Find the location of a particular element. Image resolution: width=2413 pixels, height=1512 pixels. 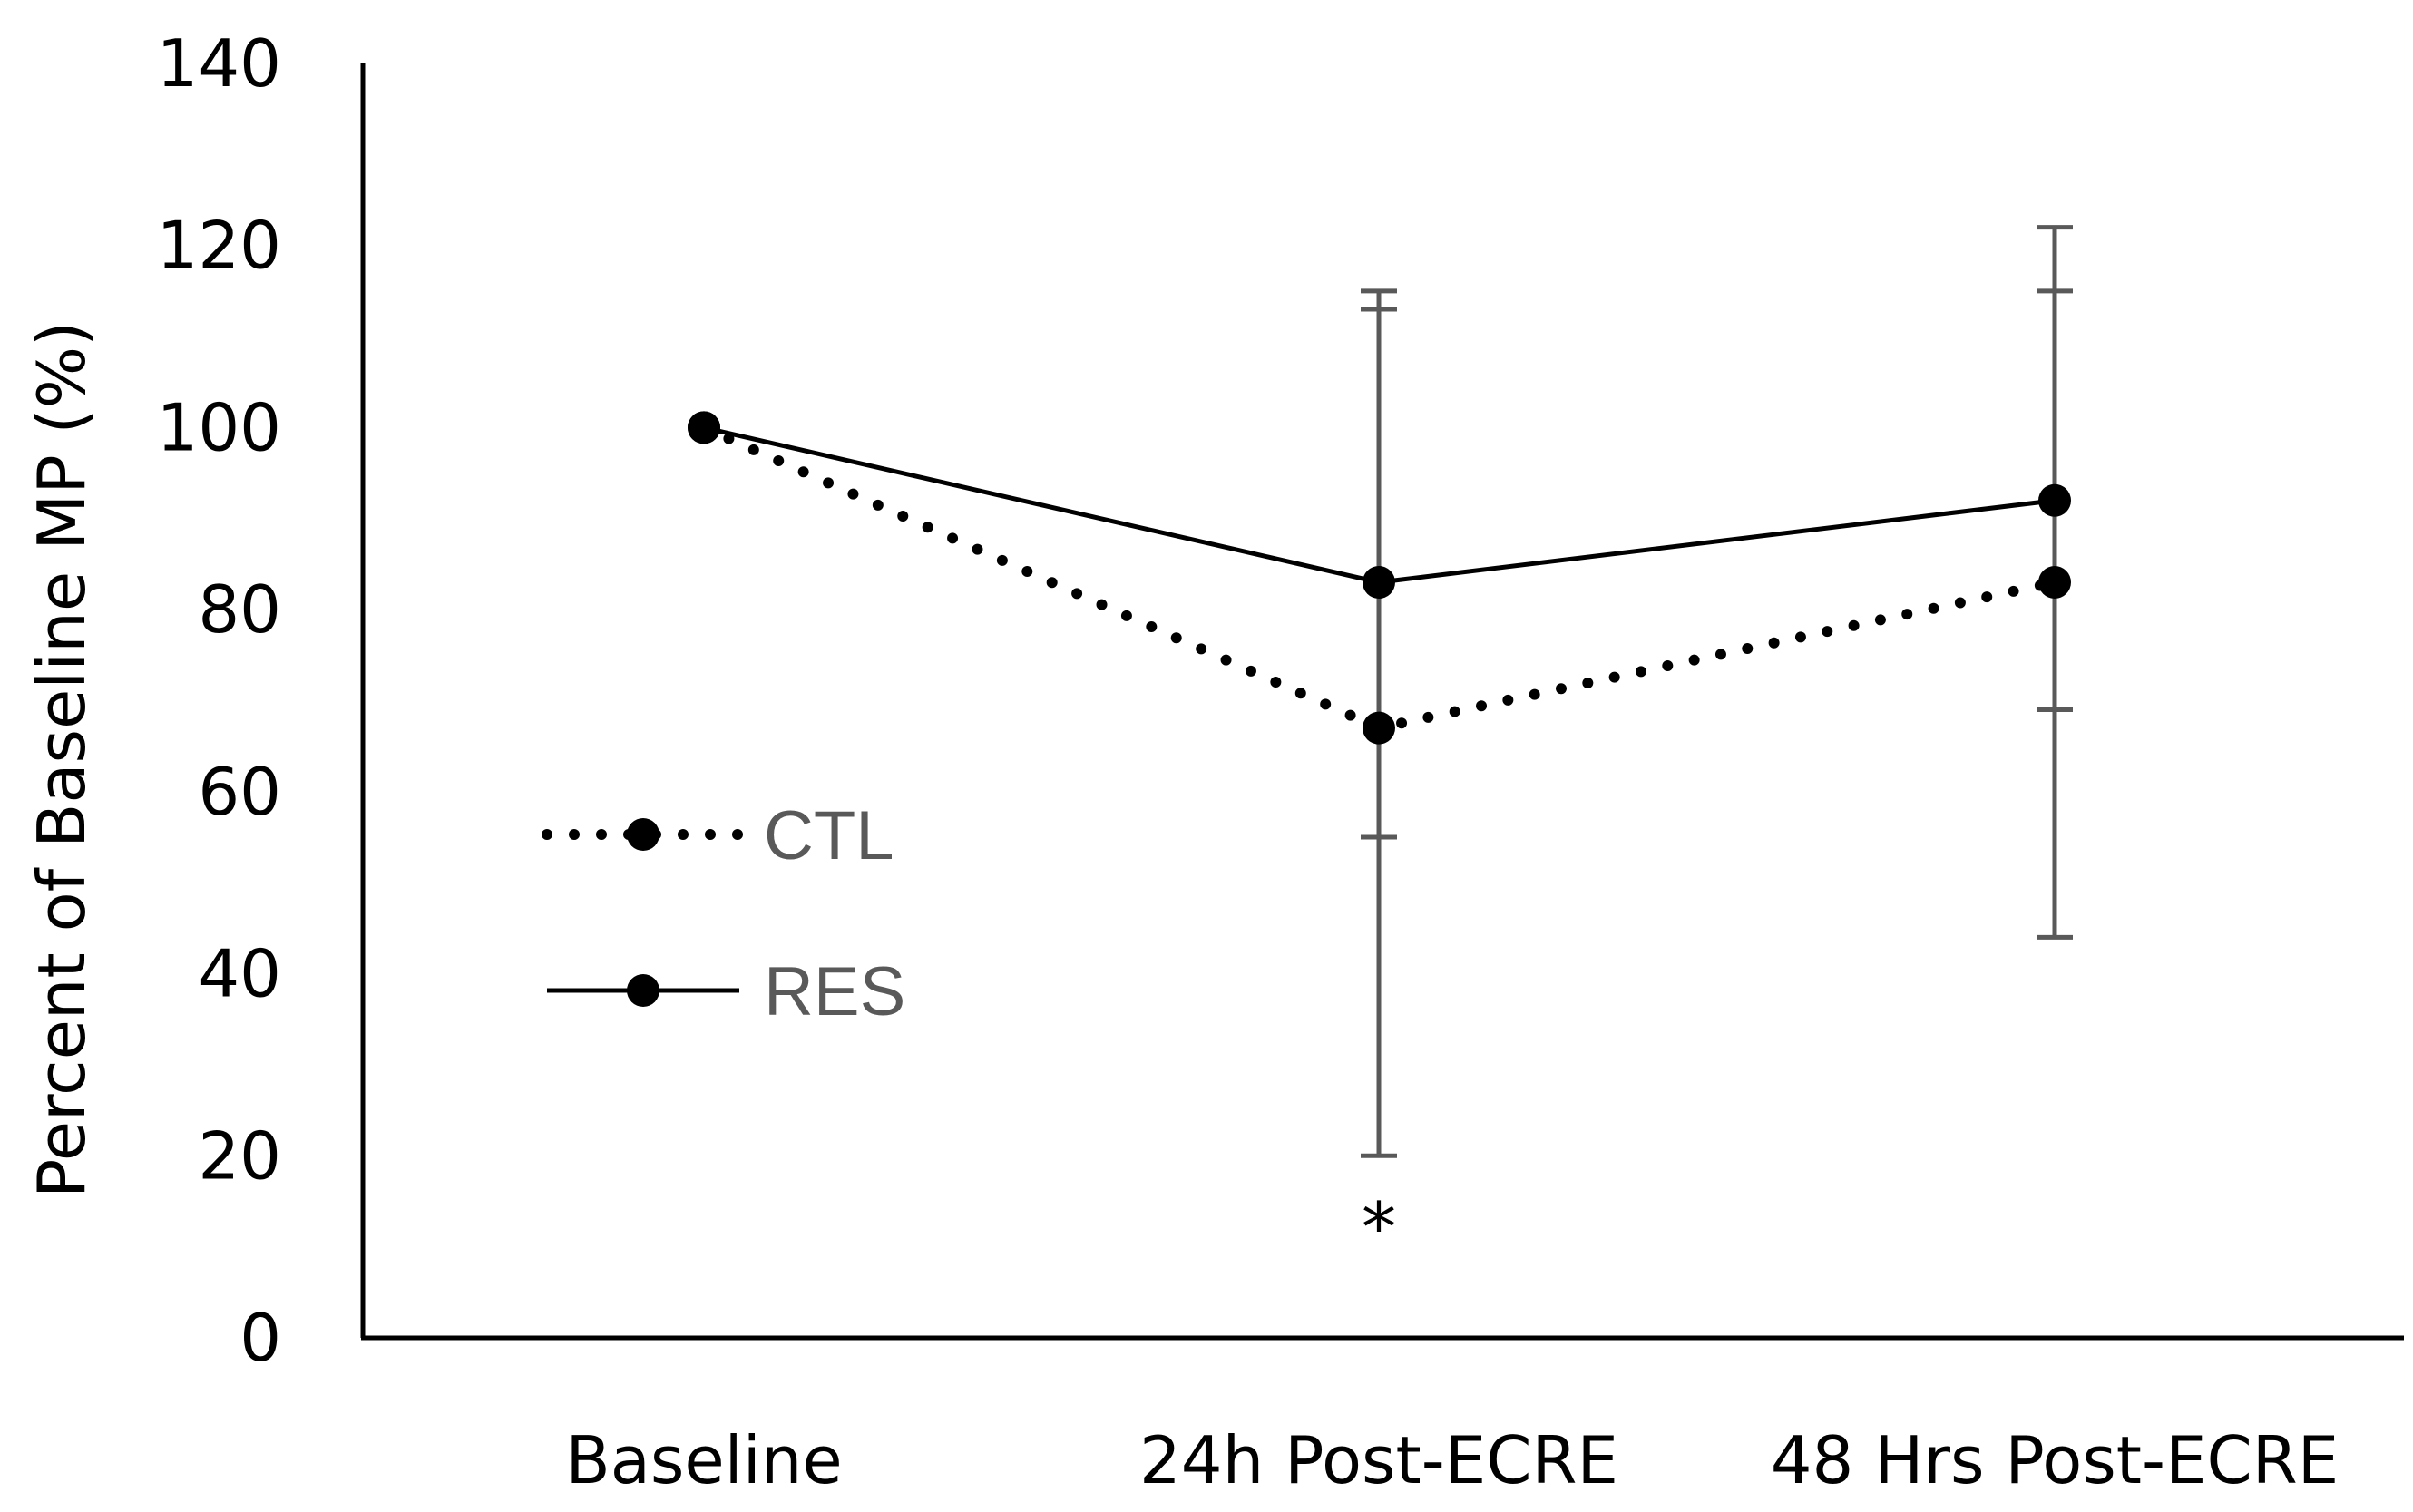

y-axis-title: Percent of Baseline MP (%) is located at coordinates (62, 759).